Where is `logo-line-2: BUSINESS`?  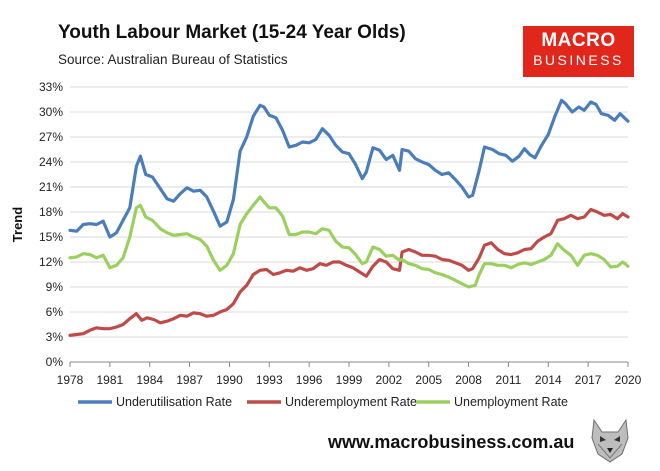 logo-line-2: BUSINESS is located at coordinates (578, 60).